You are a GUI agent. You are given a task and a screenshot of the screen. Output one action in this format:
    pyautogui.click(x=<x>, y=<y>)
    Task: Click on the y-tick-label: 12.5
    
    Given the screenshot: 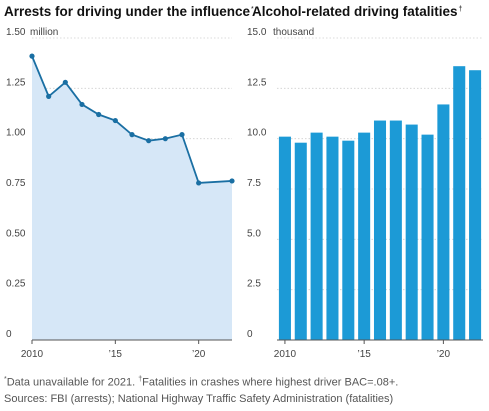 What is the action you would take?
    pyautogui.click(x=257, y=82)
    